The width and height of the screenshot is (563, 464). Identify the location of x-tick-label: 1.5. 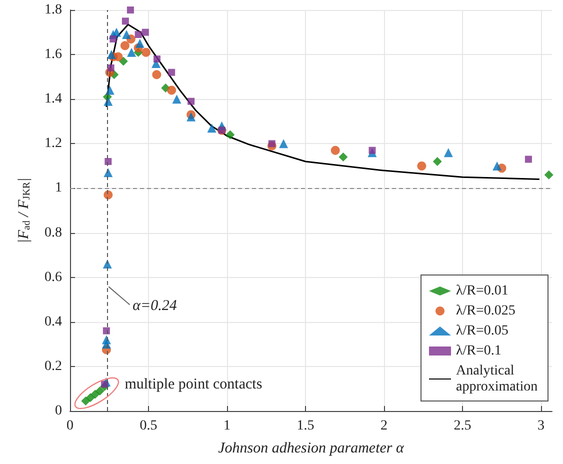
(305, 426).